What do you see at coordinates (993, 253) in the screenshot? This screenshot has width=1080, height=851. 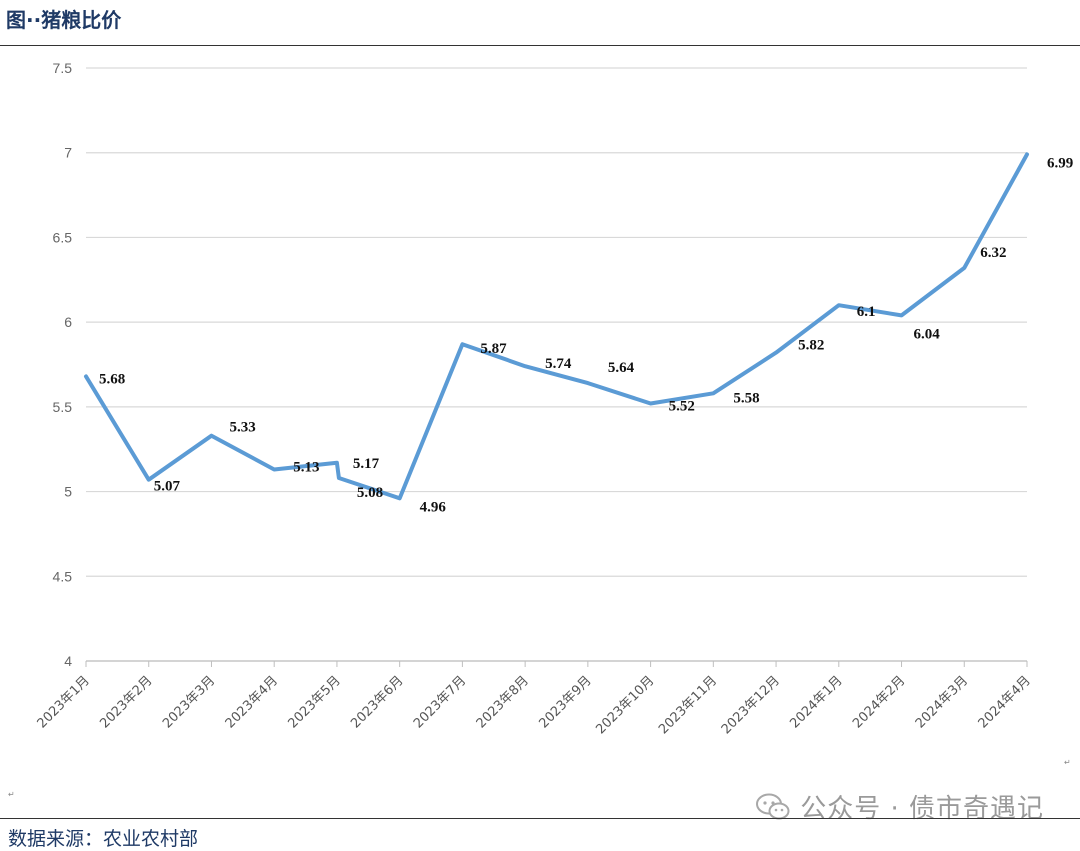 I see `data-label: 6.32` at bounding box center [993, 253].